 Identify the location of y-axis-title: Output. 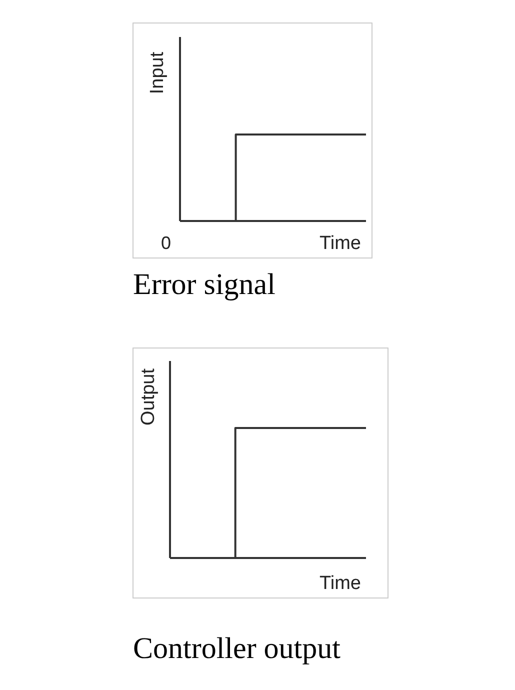
(148, 397).